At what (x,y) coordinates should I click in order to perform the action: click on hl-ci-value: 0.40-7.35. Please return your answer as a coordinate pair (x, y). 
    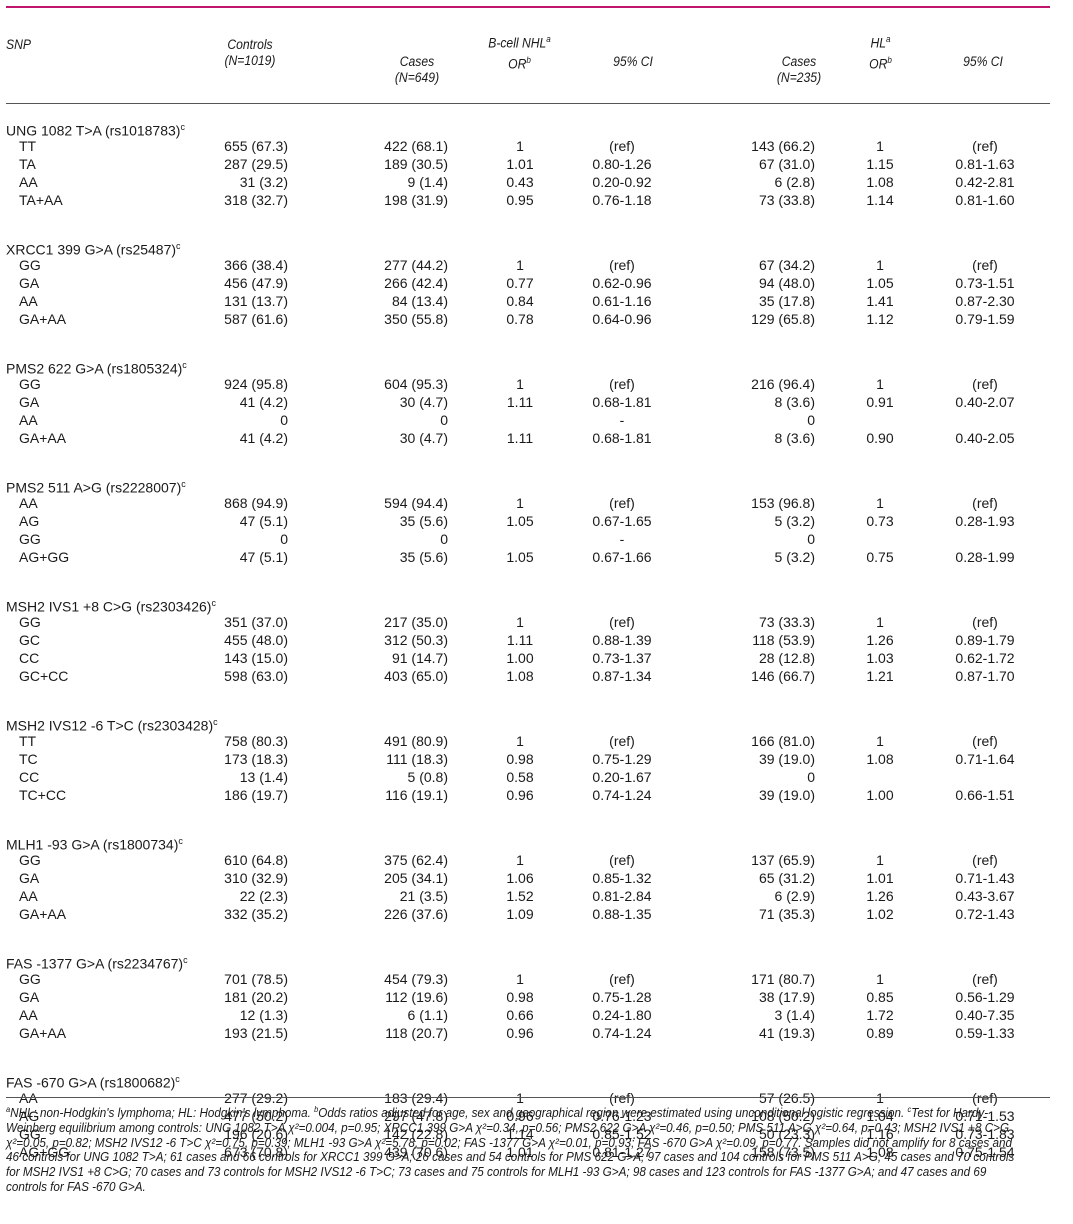
    Looking at the image, I should click on (985, 1015).